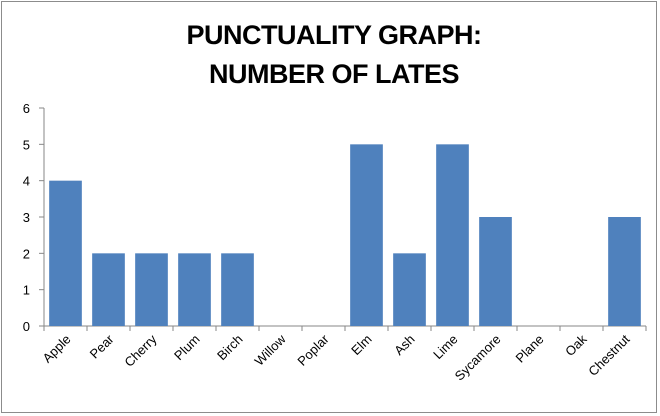 This screenshot has width=660, height=416. Describe the element at coordinates (65, 253) in the screenshot. I see `bar-apple` at that location.